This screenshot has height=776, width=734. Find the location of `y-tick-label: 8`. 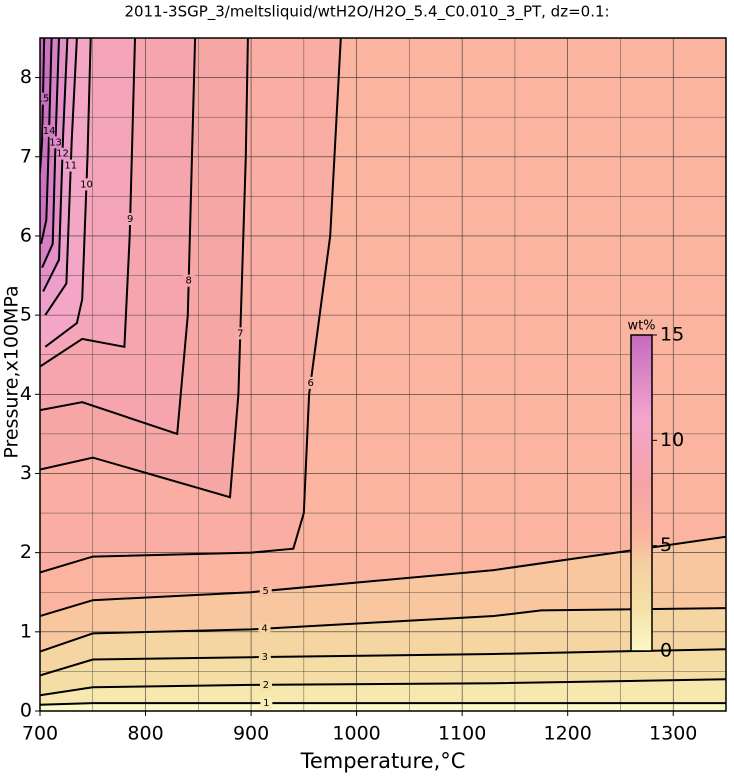

y-tick-label: 8 is located at coordinates (26, 77).